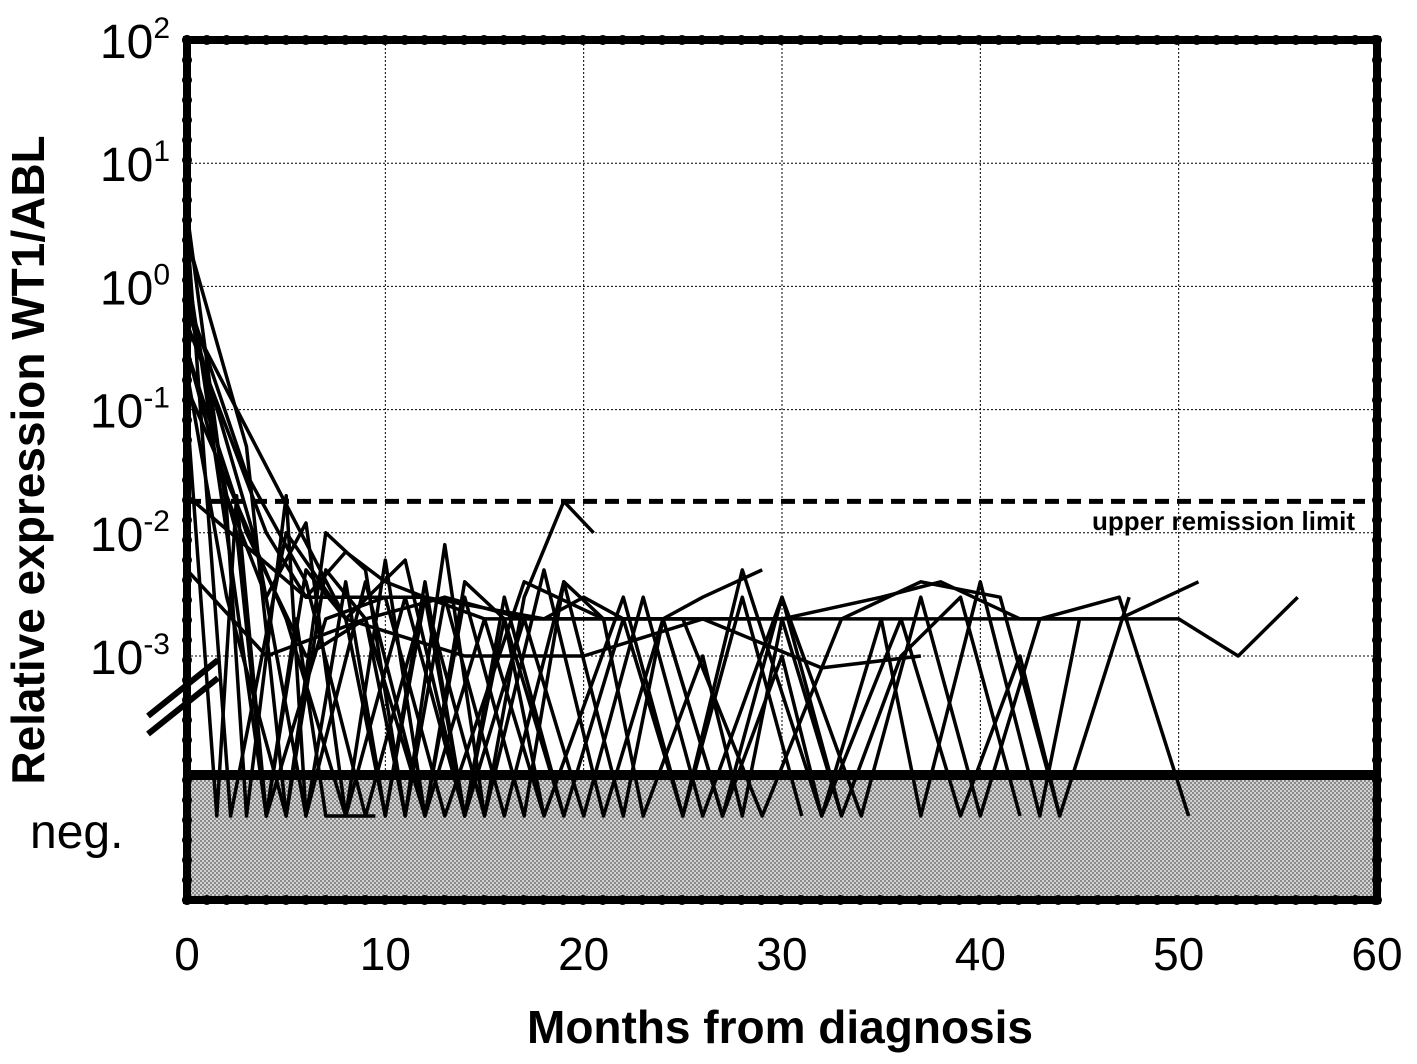 Image resolution: width=1417 pixels, height=1064 pixels. I want to click on x-tick-label-5: 50, so click(1178, 954).